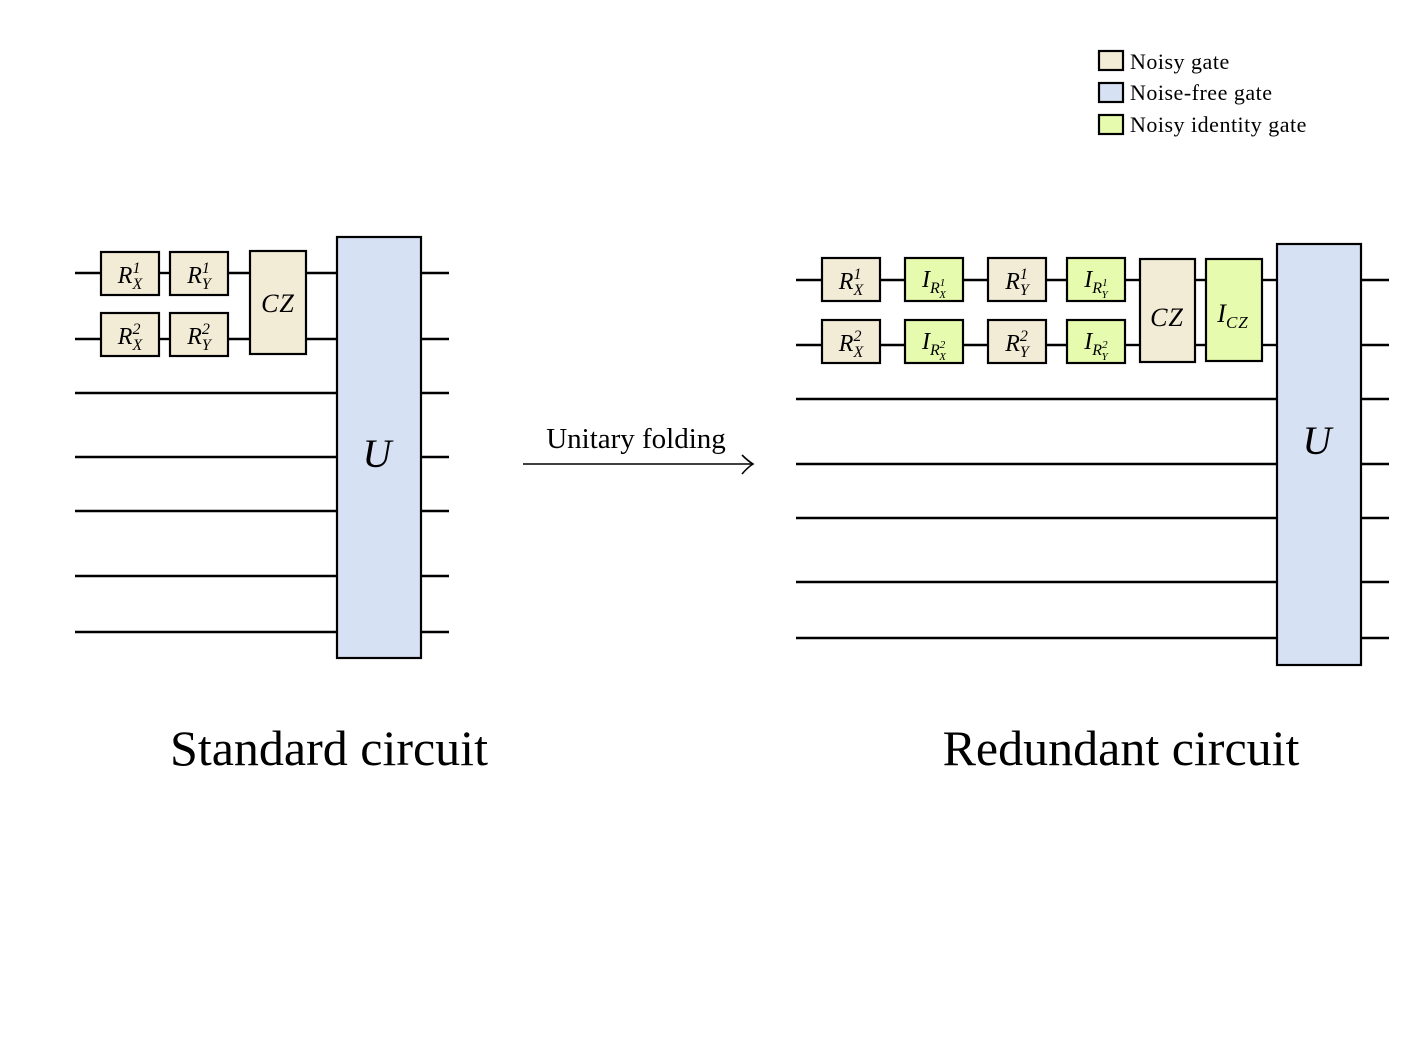 The height and width of the screenshot is (1062, 1418). Describe the element at coordinates (636, 439) in the screenshot. I see `arrow-label: Unitary folding` at that location.